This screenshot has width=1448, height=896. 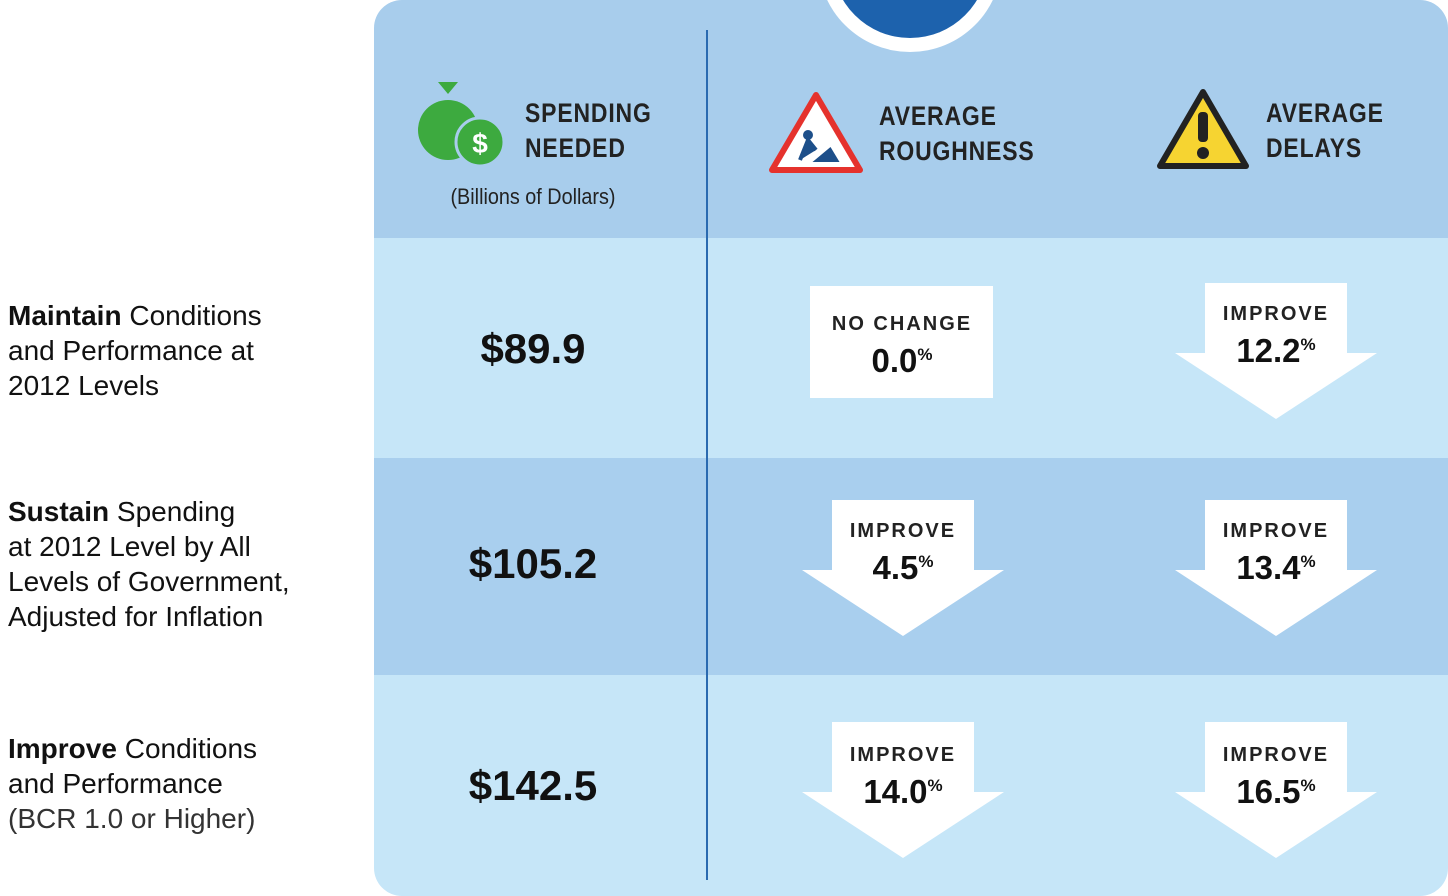 What do you see at coordinates (894, 360) in the screenshot?
I see `text: 0.0` at bounding box center [894, 360].